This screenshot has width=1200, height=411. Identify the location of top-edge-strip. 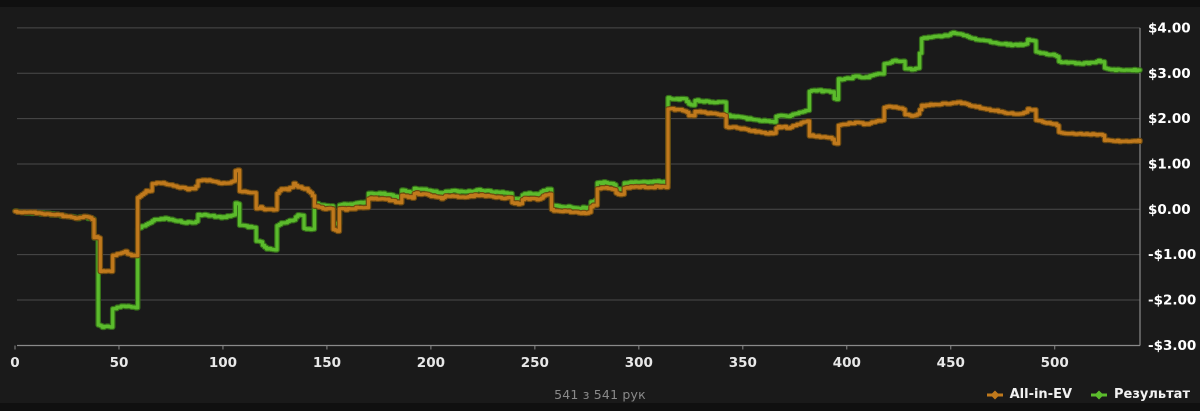
(600, 3).